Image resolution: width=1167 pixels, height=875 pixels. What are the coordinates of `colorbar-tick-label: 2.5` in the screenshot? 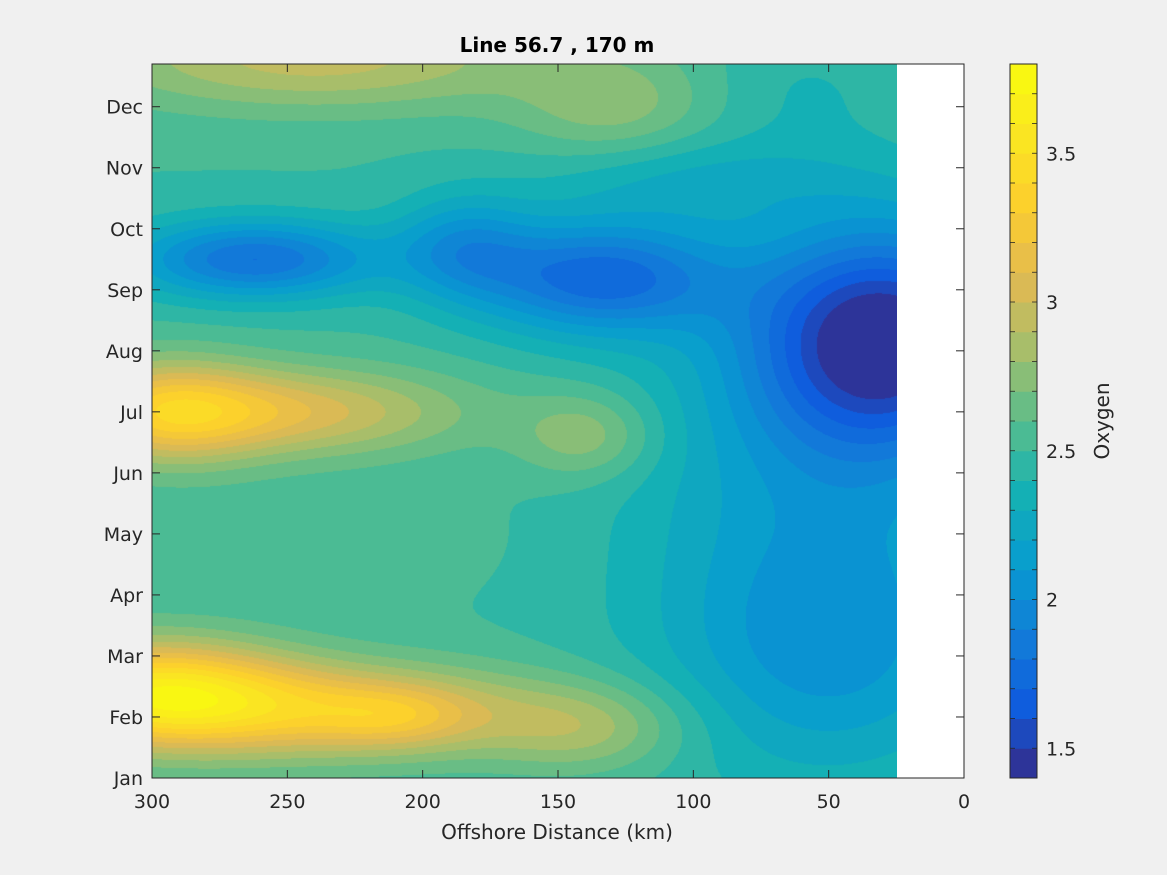 It's located at (1061, 452).